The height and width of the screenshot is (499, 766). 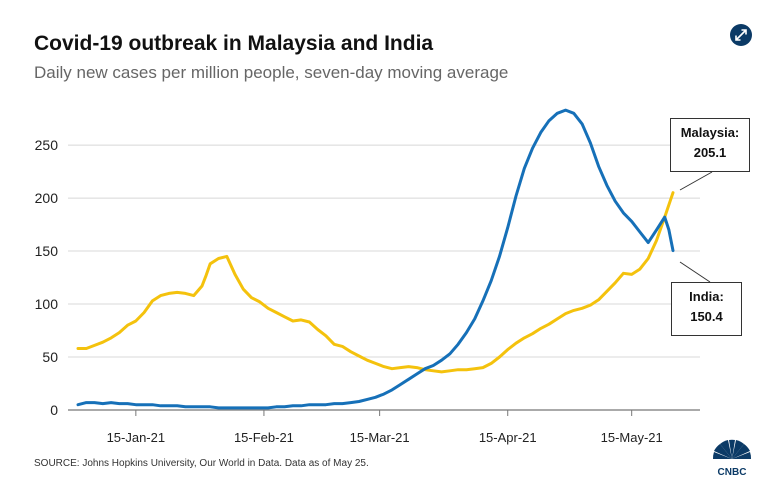 I want to click on peacock-icon: CNBC, so click(x=732, y=458).